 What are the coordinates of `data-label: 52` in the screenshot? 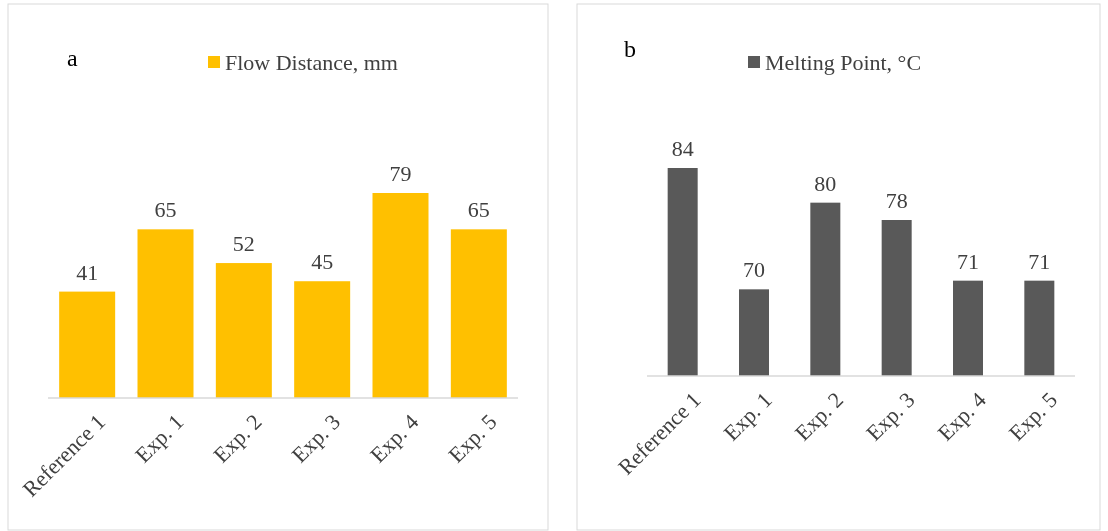 It's located at (243, 244).